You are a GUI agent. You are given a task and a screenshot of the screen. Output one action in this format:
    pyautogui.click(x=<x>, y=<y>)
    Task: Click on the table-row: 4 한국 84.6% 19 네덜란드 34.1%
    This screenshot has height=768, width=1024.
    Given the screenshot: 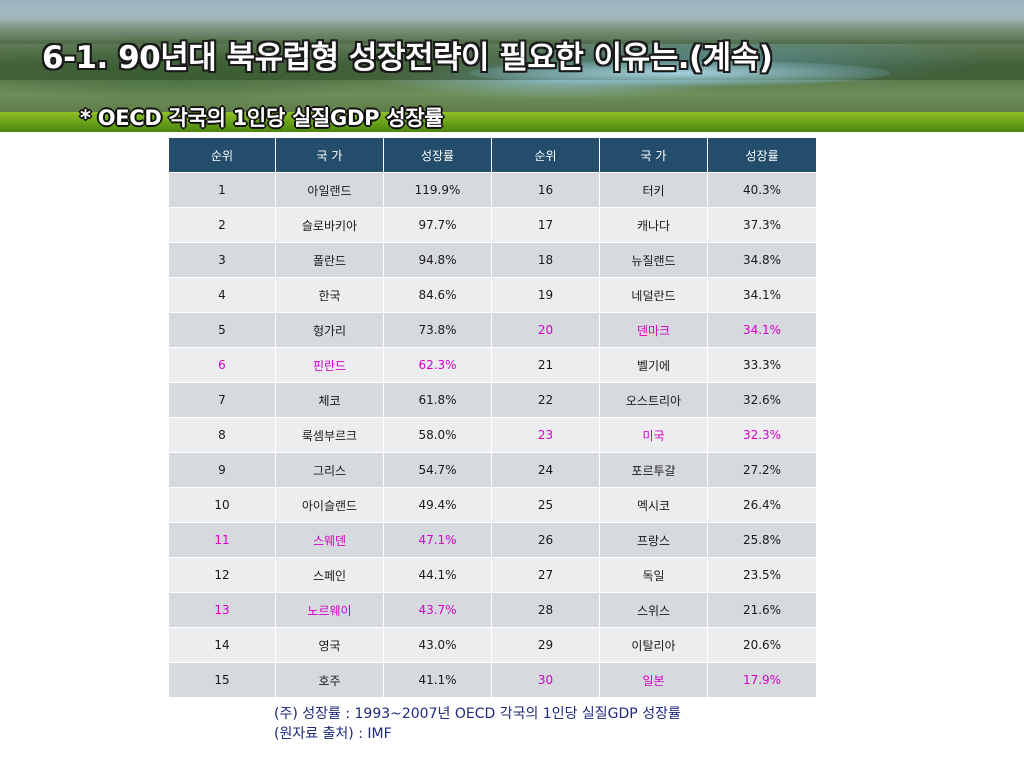 What is the action you would take?
    pyautogui.click(x=492, y=295)
    